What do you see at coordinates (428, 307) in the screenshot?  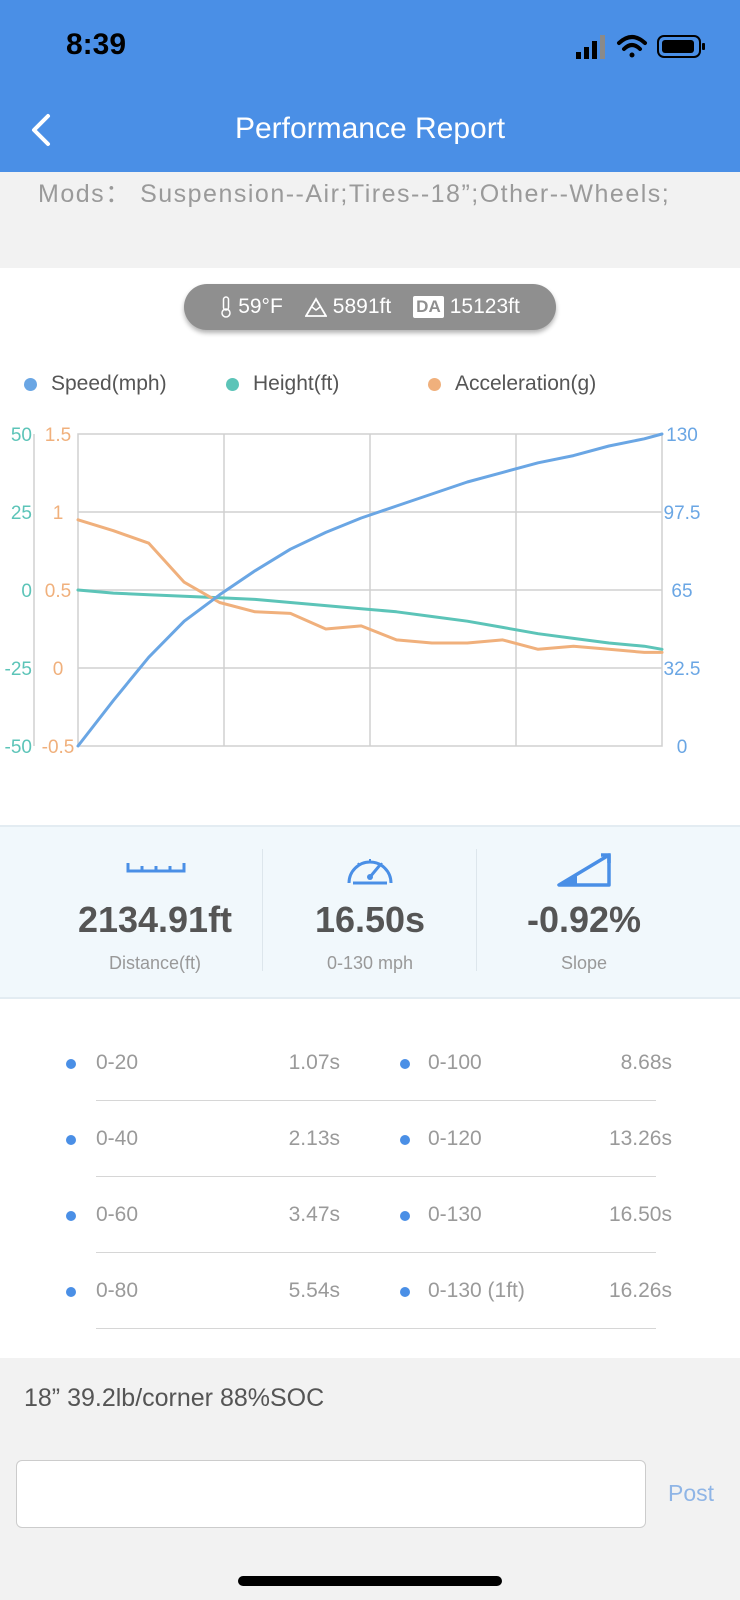 I see `da-badge: DA` at bounding box center [428, 307].